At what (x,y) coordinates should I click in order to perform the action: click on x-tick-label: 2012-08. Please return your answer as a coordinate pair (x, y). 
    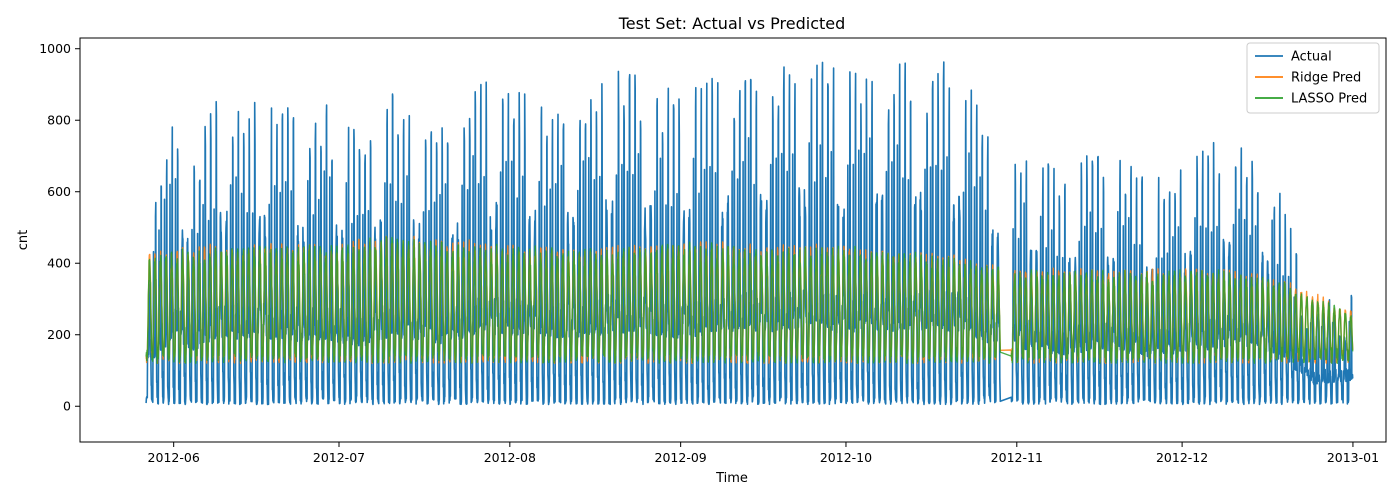
    Looking at the image, I should click on (510, 457).